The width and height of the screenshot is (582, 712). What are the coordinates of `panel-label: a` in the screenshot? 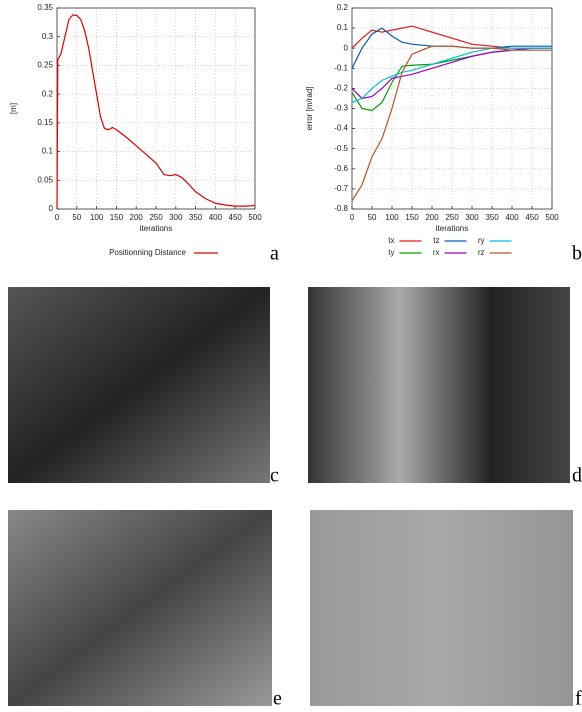 It's located at (274, 254).